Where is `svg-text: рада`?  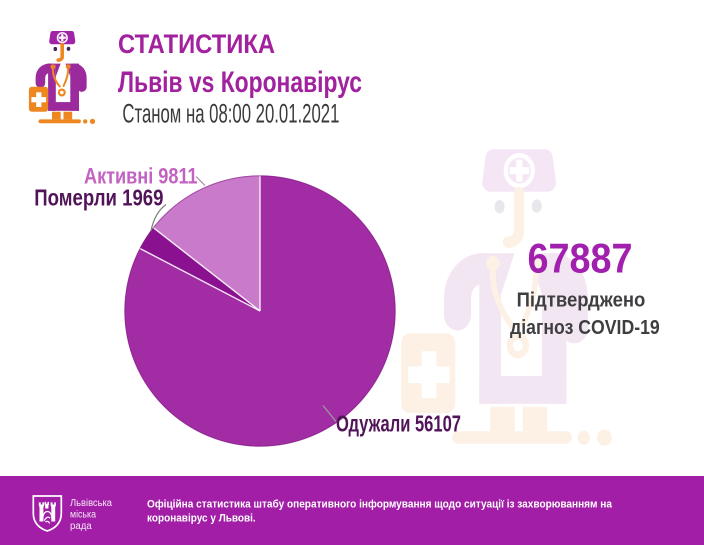
svg-text: рада is located at coordinates (81, 526).